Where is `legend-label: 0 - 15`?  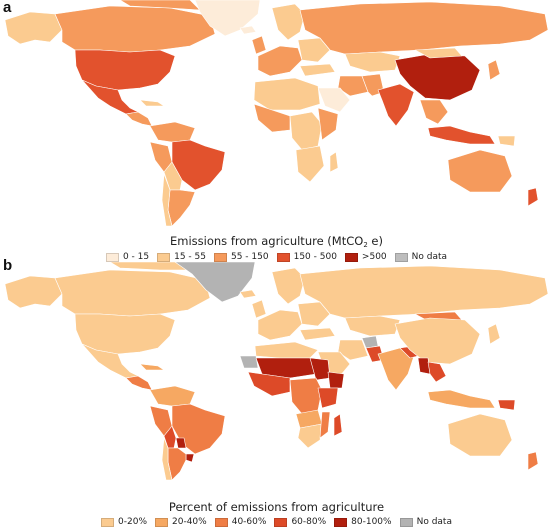
legend-label: 0 - 15 is located at coordinates (136, 257).